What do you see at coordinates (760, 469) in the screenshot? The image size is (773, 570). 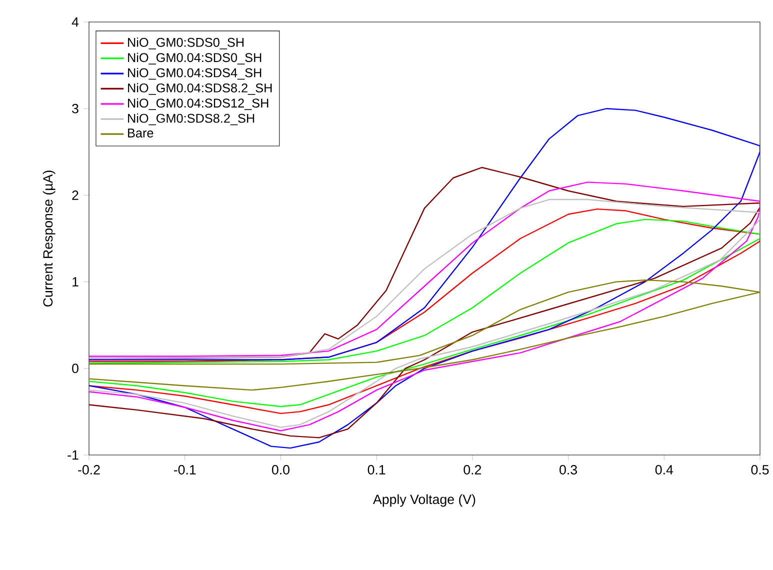 I see `x-tick-label: 0.5` at bounding box center [760, 469].